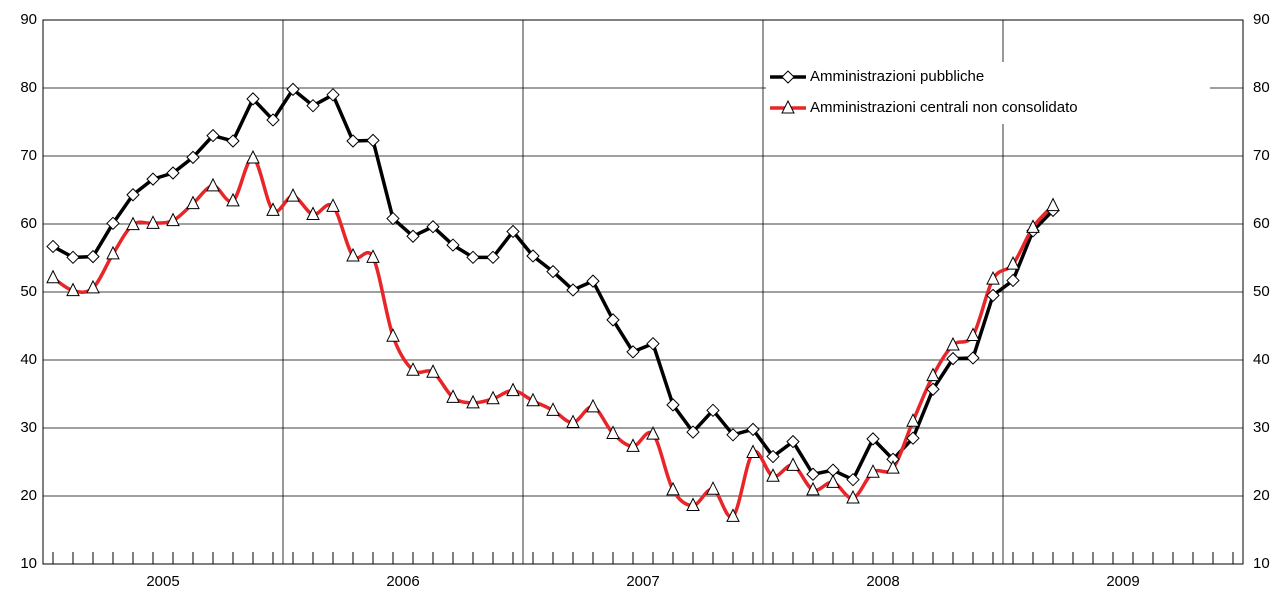  What do you see at coordinates (1261, 291) in the screenshot?
I see `y2-tick-label: 50` at bounding box center [1261, 291].